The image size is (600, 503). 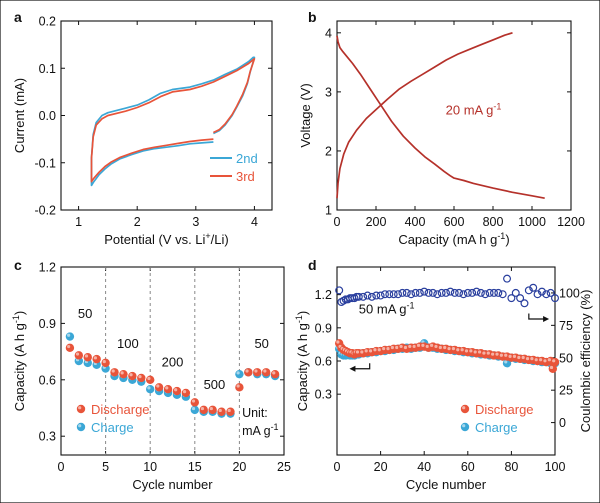 What do you see at coordinates (566, 326) in the screenshot?
I see `y2-tick-label: 75` at bounding box center [566, 326].